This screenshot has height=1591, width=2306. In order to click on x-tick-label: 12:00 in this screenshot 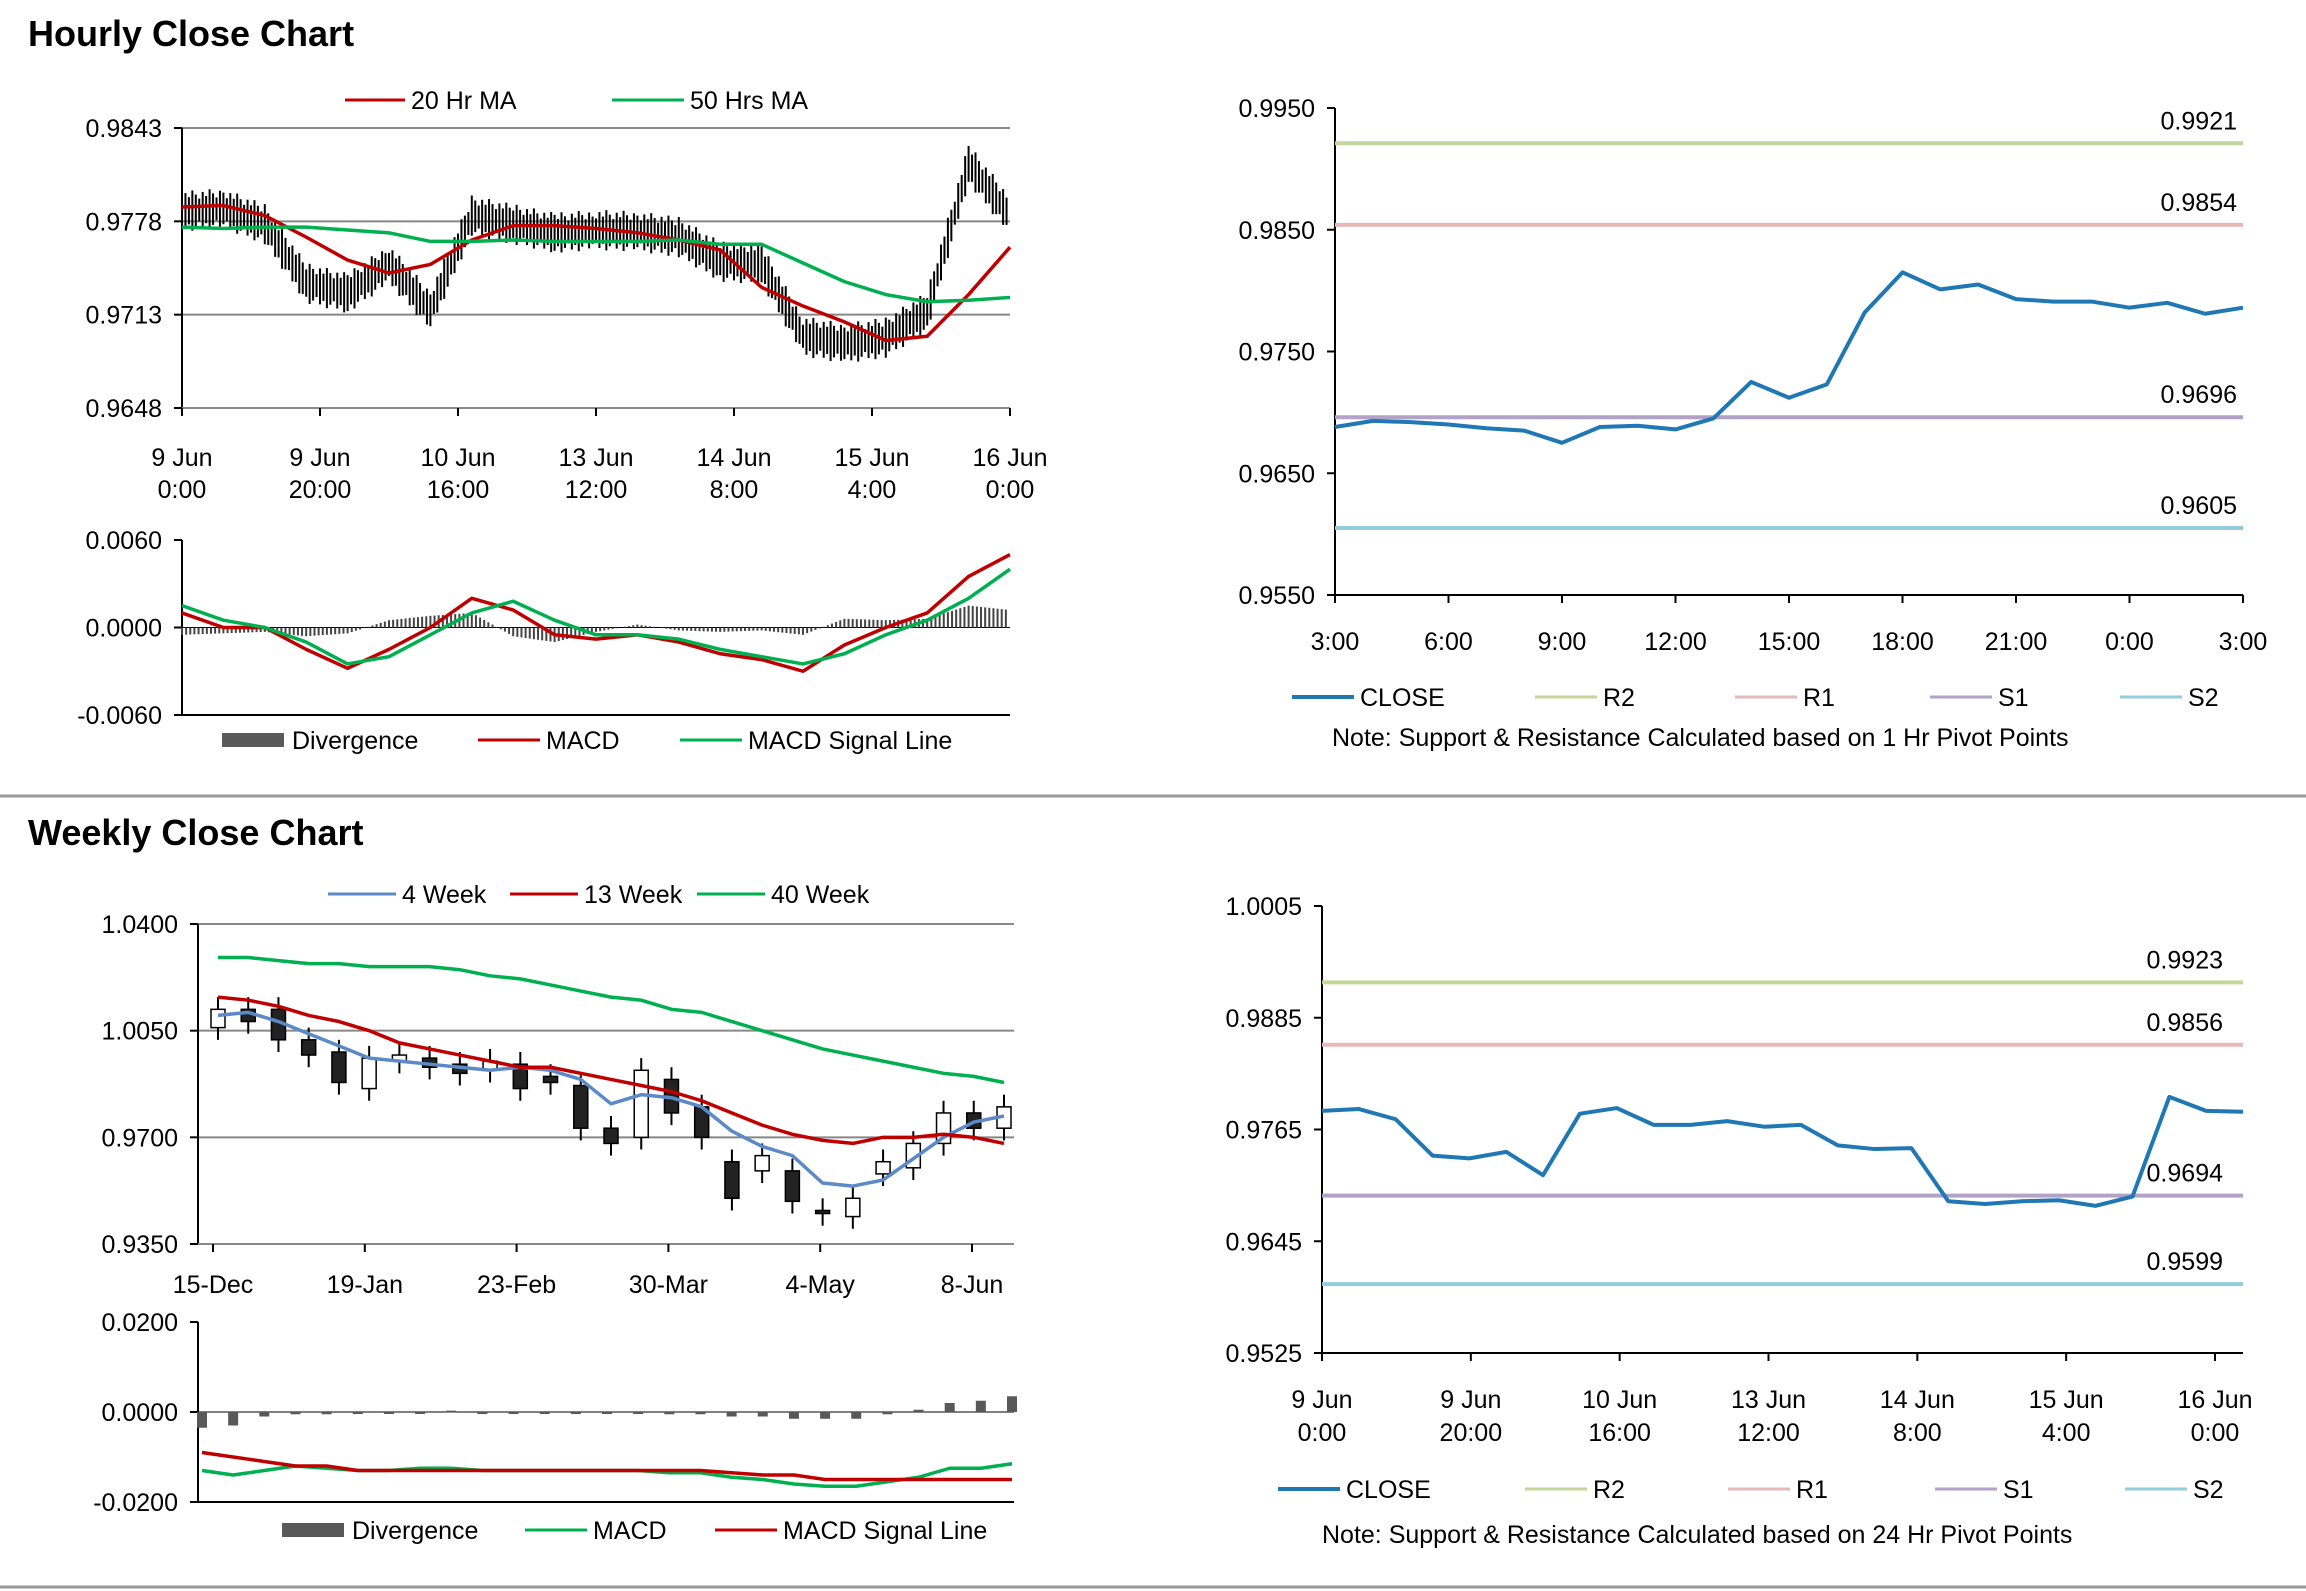, I will do `click(1675, 642)`.